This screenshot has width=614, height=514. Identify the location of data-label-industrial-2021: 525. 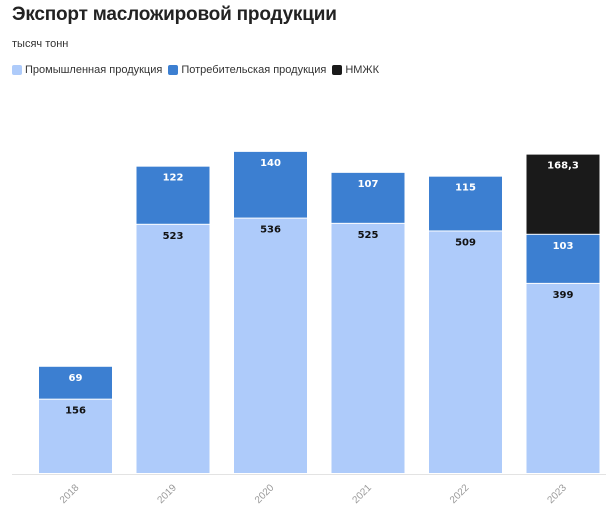
(368, 235).